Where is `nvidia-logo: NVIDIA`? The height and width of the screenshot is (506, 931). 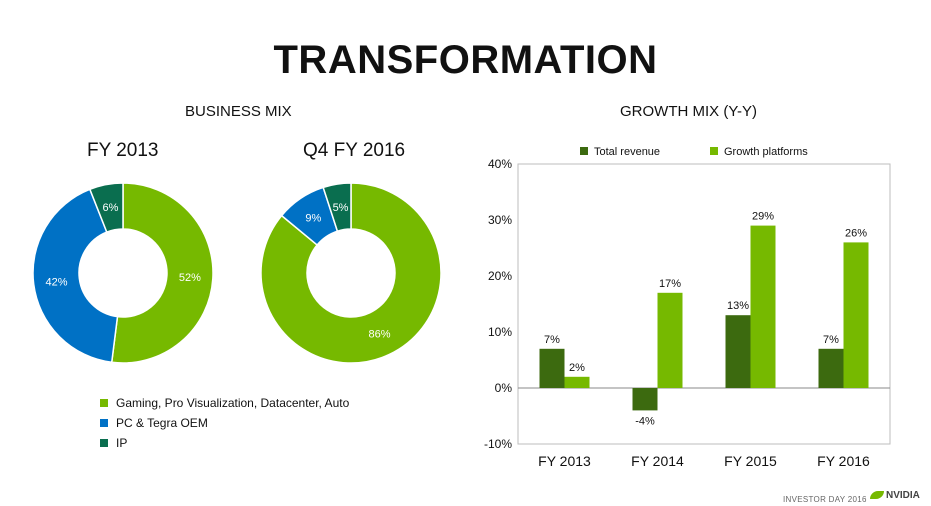 nvidia-logo: NVIDIA is located at coordinates (895, 495).